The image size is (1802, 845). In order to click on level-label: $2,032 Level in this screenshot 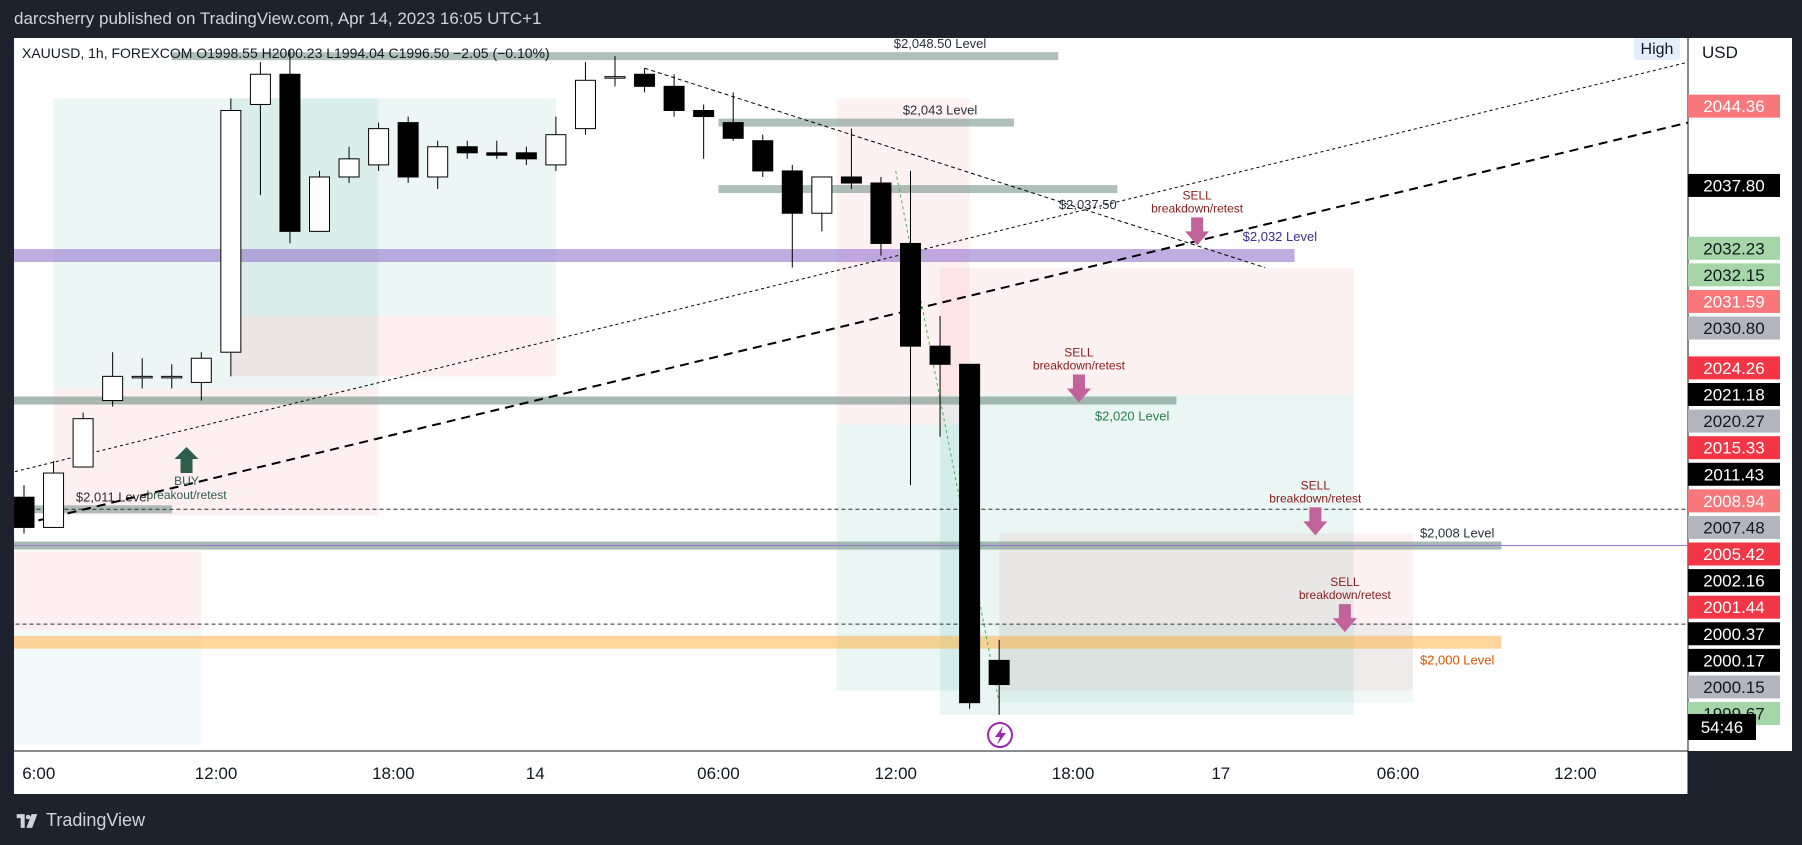, I will do `click(1280, 236)`.